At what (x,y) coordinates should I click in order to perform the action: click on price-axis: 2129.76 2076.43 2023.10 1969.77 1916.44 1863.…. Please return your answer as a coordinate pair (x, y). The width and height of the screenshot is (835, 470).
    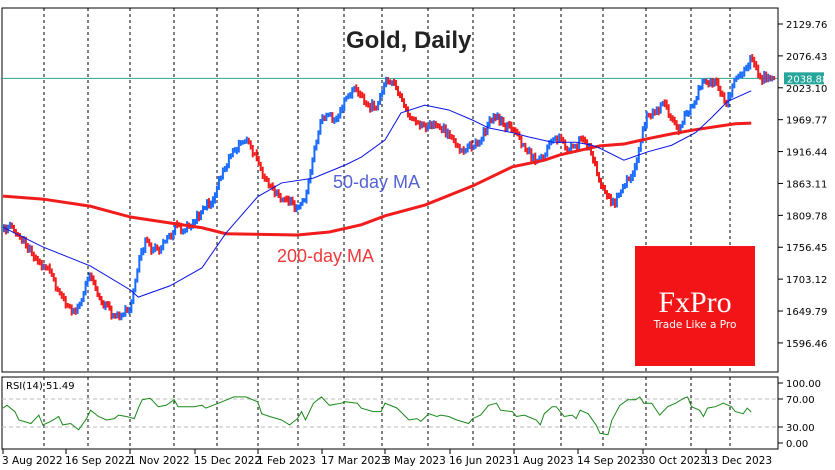
    Looking at the image, I should click on (802, 185).